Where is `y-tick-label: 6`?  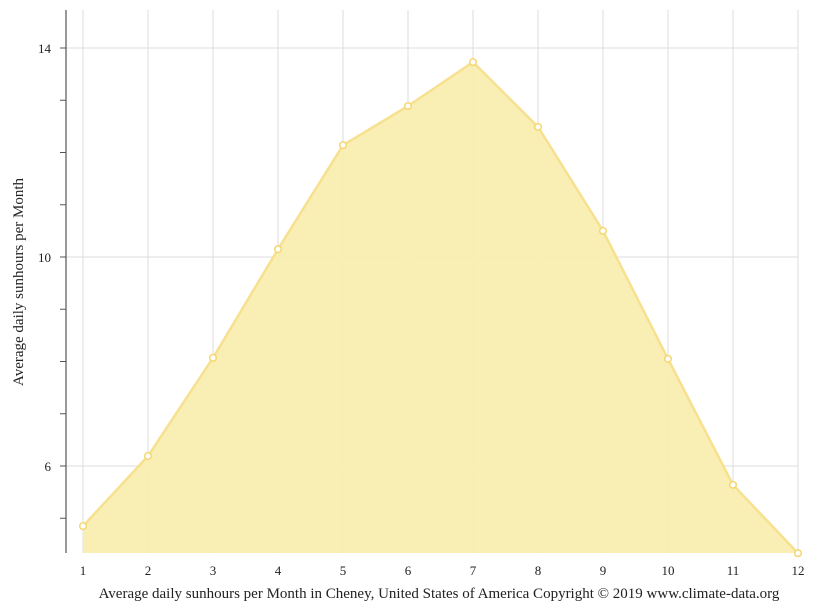 y-tick-label: 6 is located at coordinates (48, 466).